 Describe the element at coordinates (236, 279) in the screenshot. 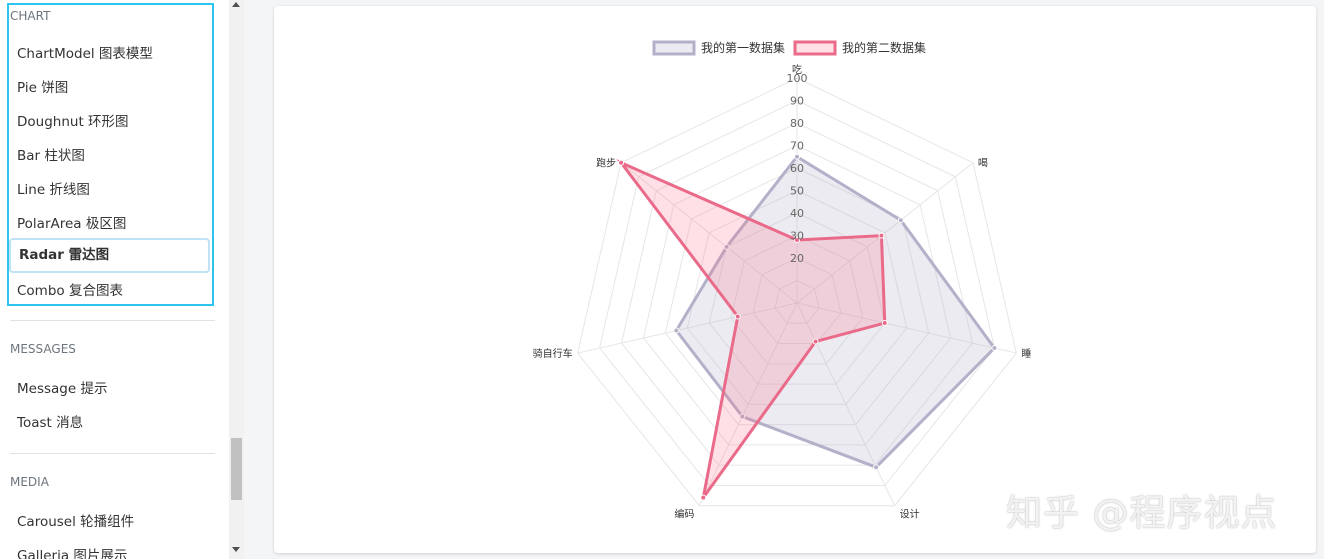

I see `sidebar-scrollbar` at that location.